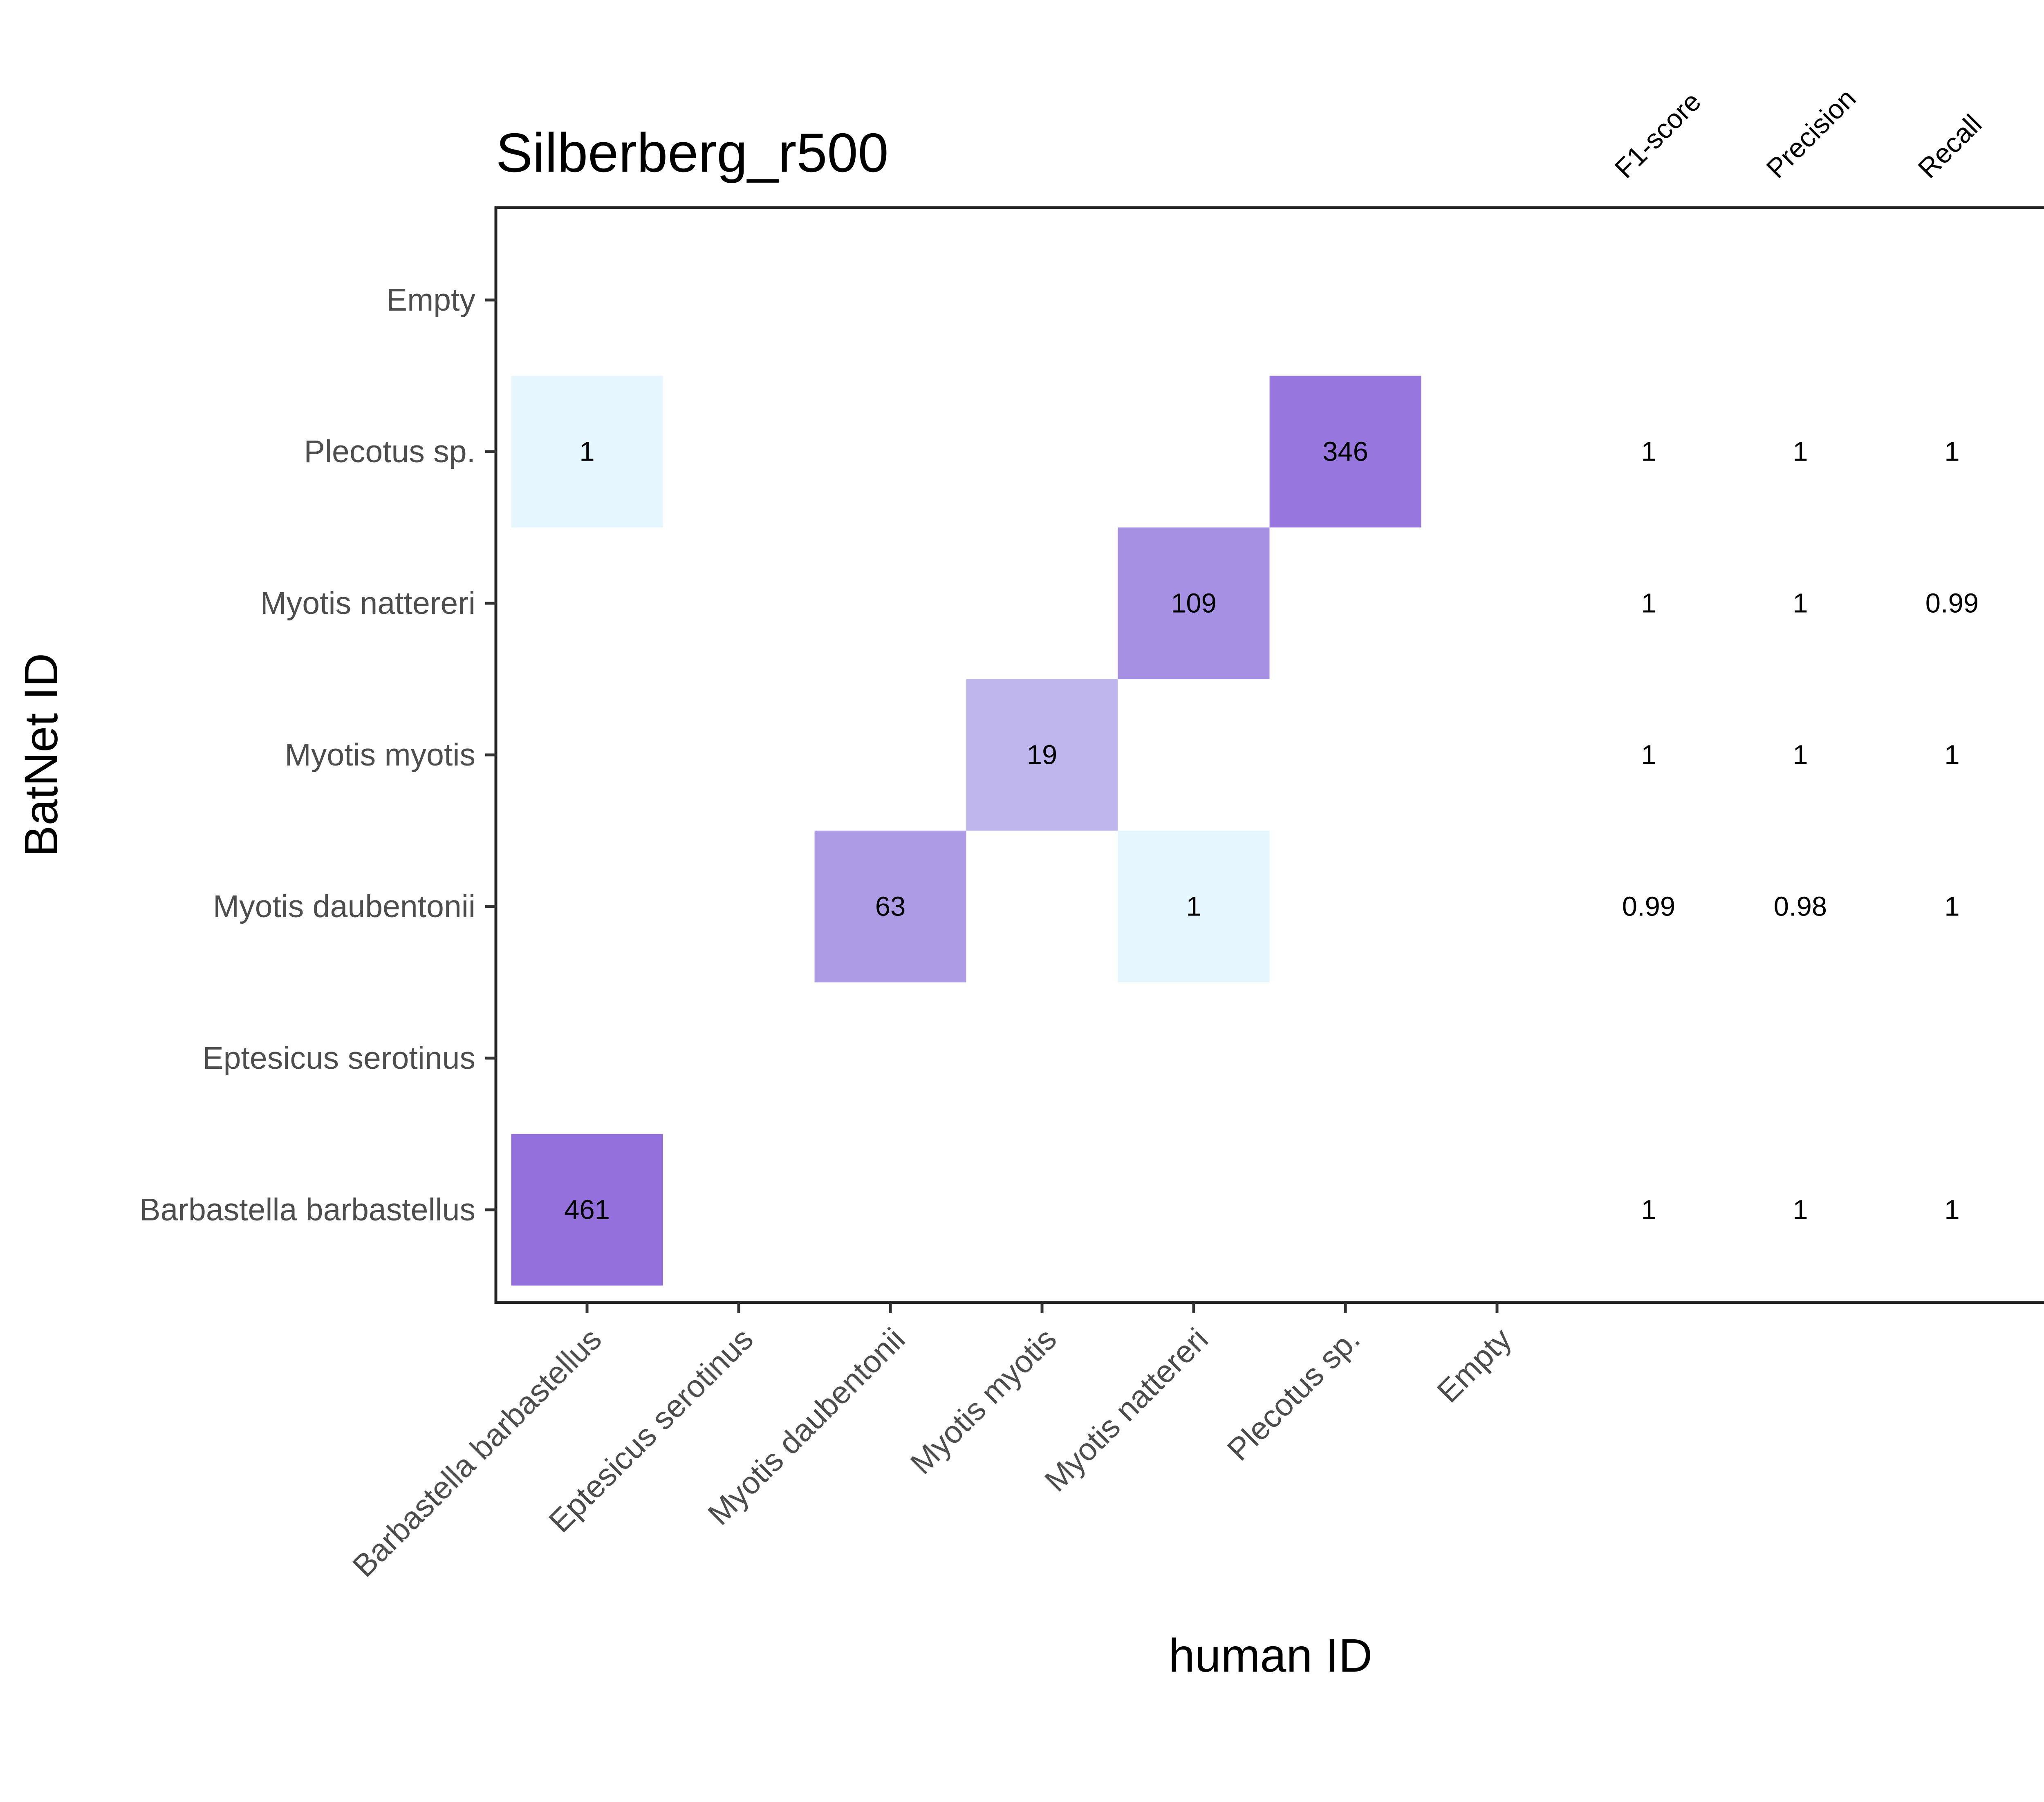  What do you see at coordinates (1474, 1365) in the screenshot?
I see `x-tick-label: Empty` at bounding box center [1474, 1365].